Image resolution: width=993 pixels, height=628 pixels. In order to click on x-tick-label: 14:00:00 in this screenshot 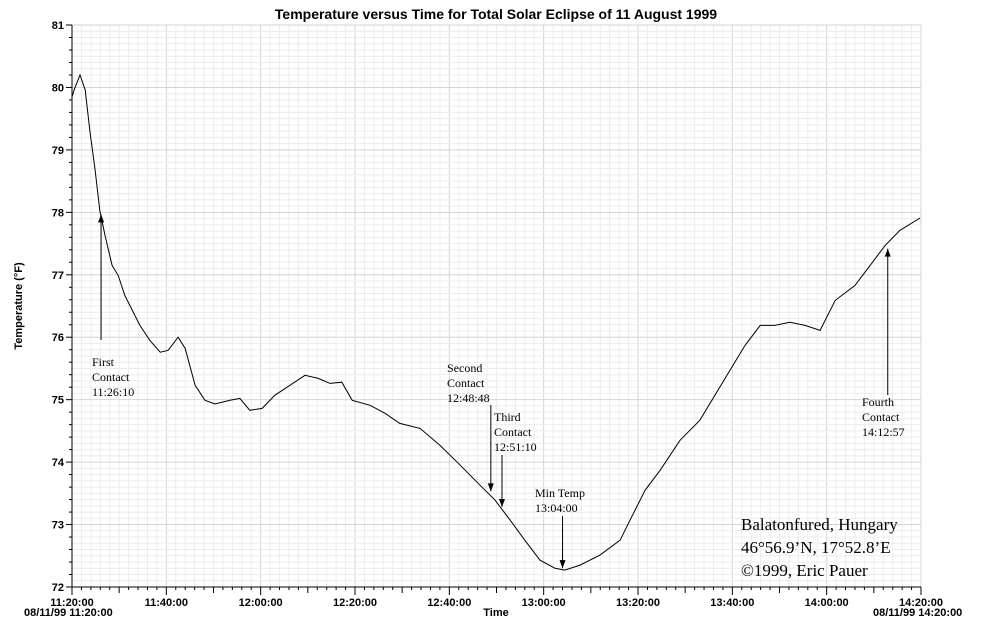, I will do `click(827, 603)`.